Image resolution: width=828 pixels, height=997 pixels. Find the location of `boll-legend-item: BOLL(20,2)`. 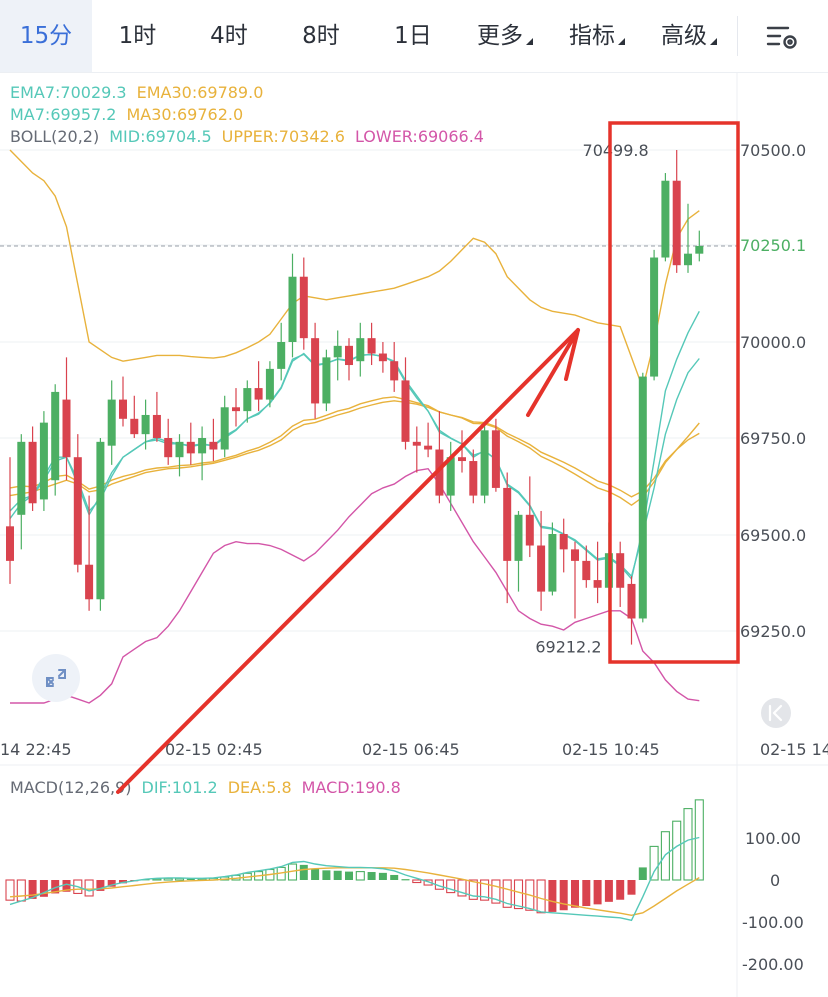

boll-legend-item: BOLL(20,2) is located at coordinates (54, 136).